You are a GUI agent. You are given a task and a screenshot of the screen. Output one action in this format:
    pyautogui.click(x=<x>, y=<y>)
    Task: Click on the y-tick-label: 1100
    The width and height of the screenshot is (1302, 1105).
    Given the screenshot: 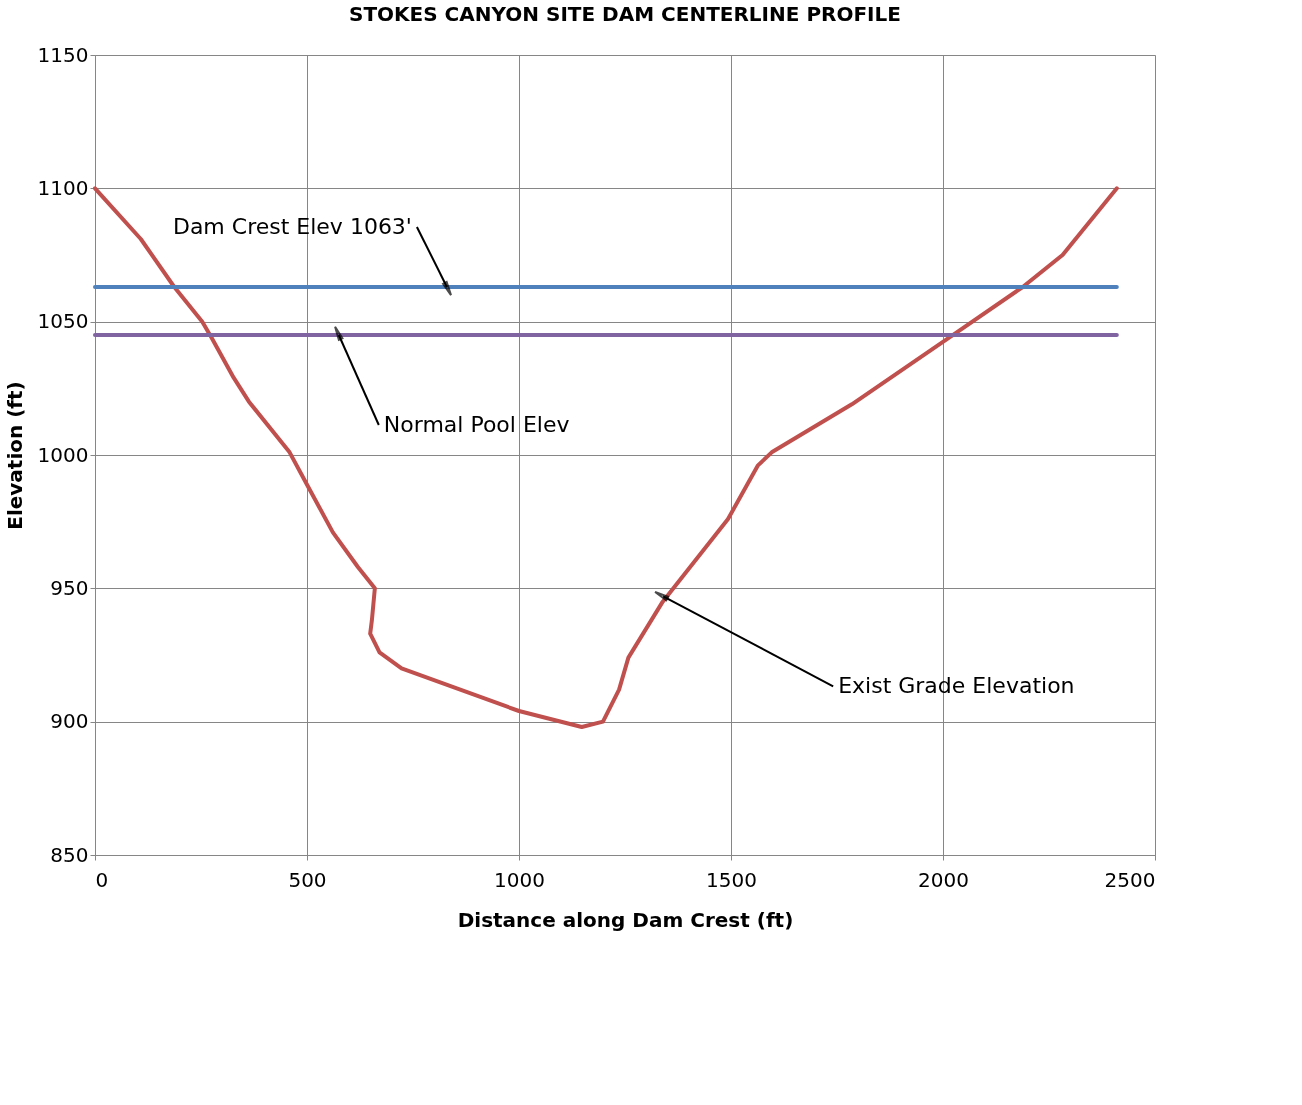 What is the action you would take?
    pyautogui.click(x=63, y=187)
    